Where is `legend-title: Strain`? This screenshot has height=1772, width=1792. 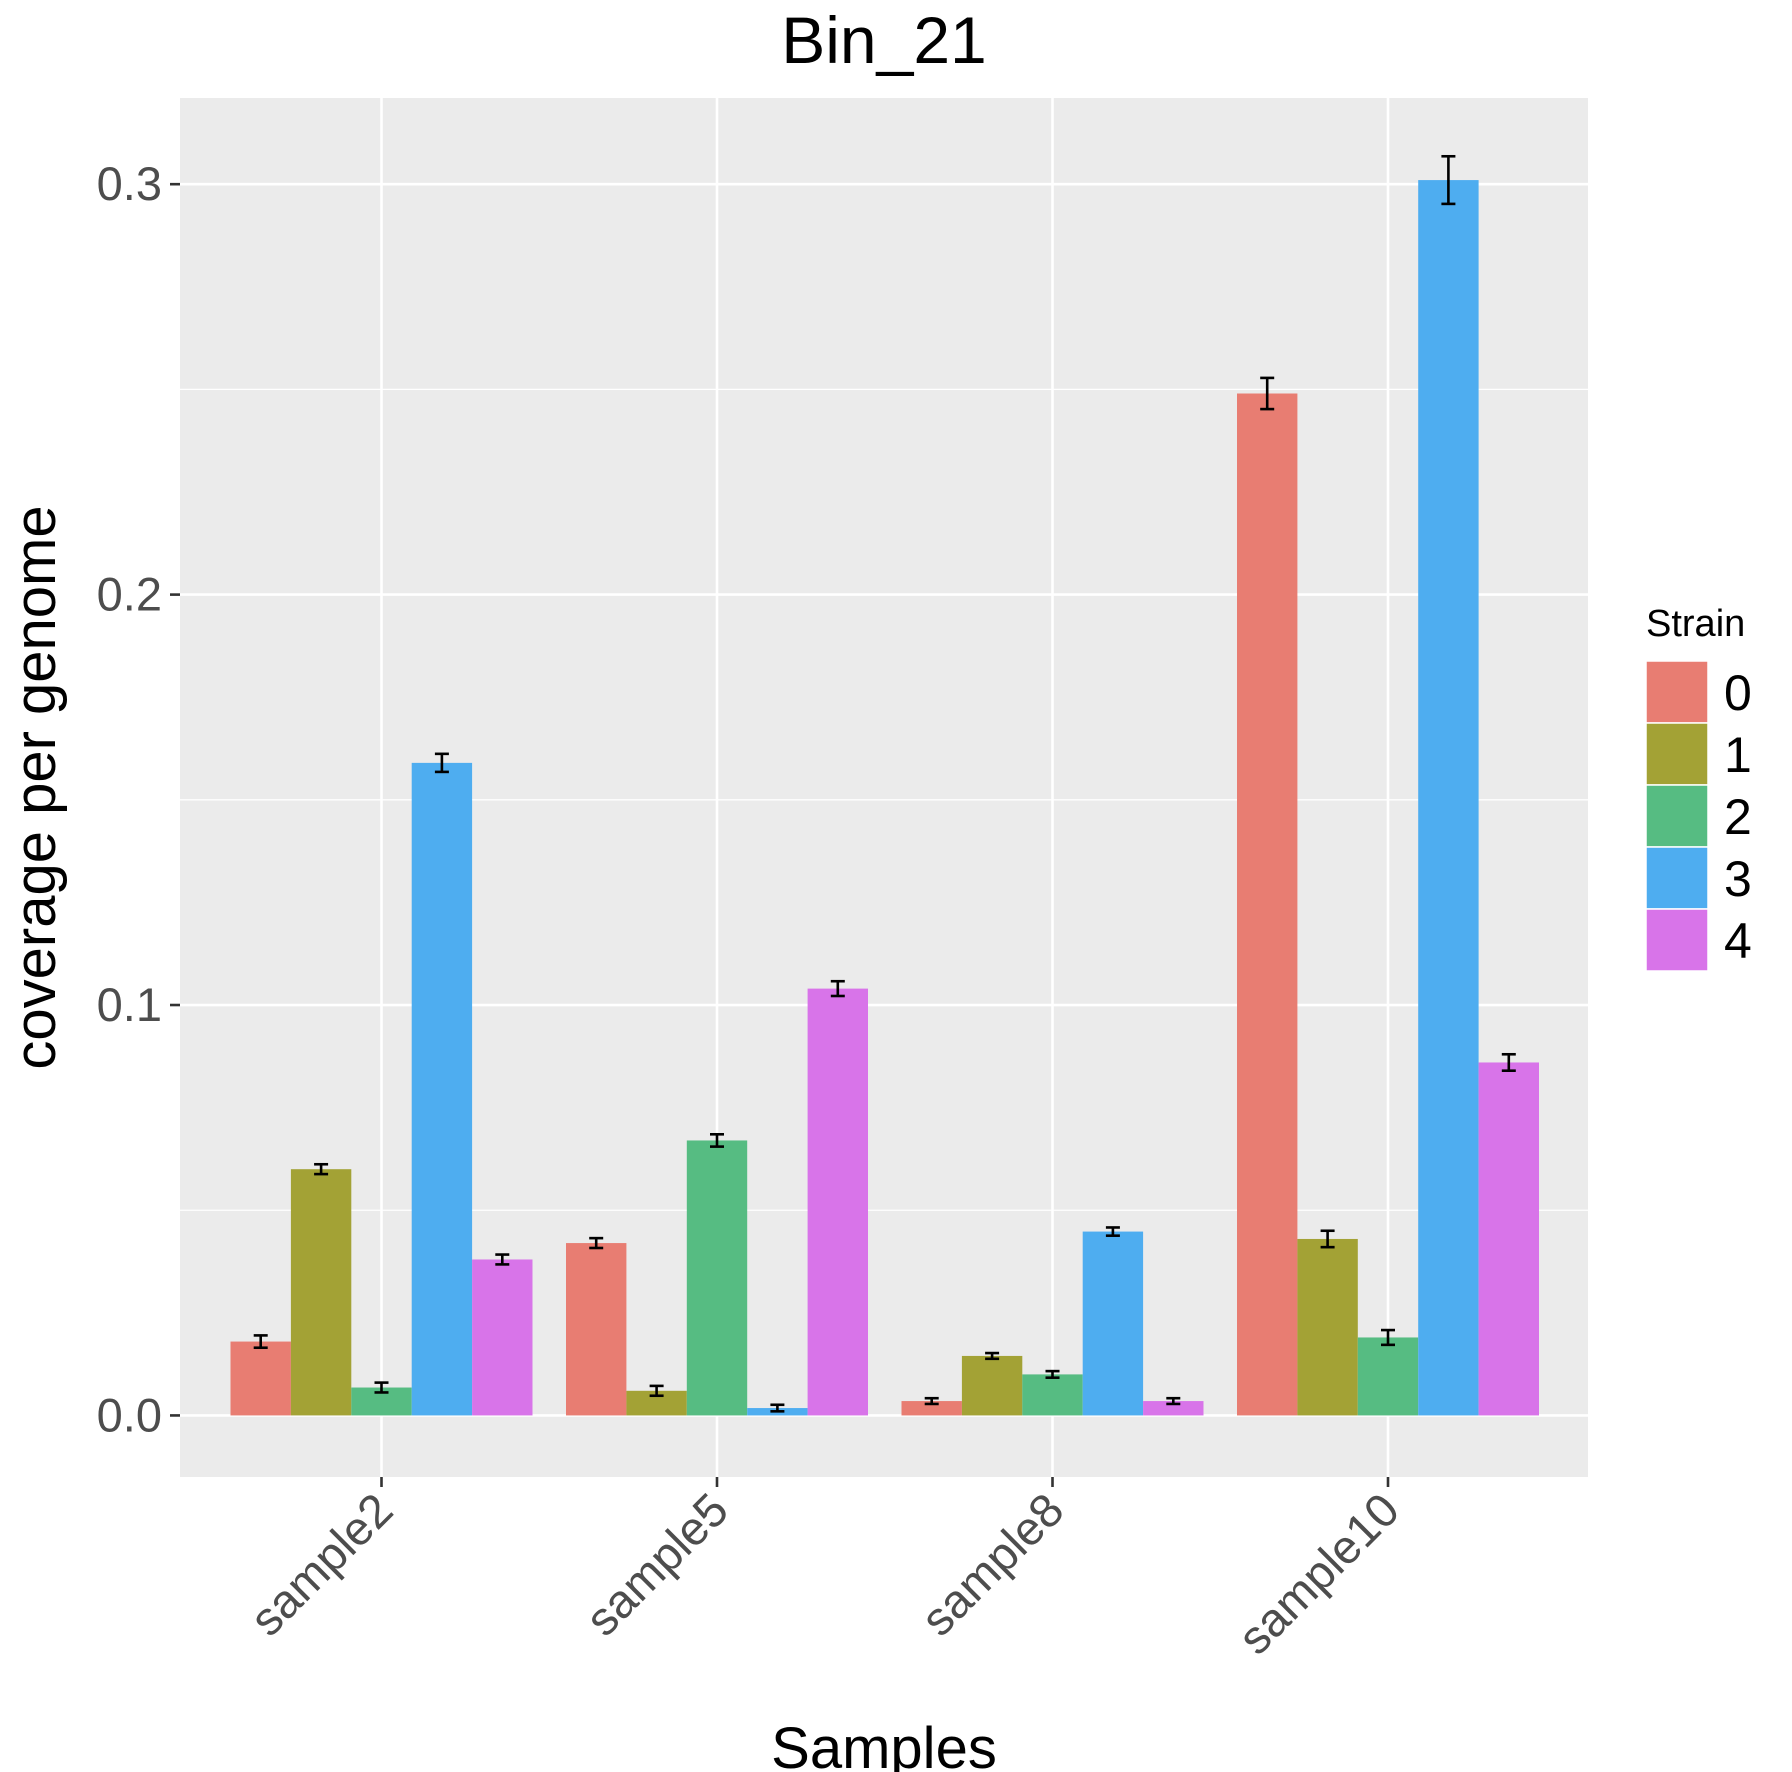
legend-title: Strain is located at coordinates (1695, 624).